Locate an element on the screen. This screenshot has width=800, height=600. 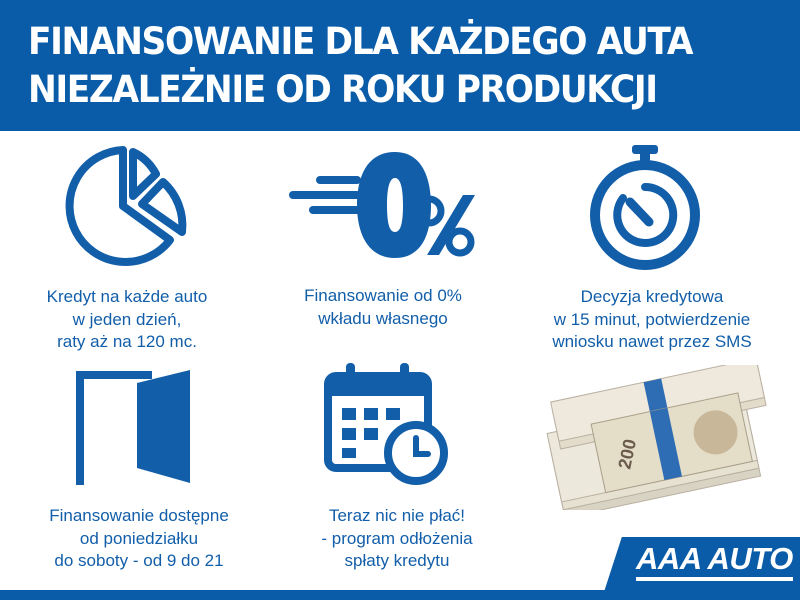
caption-line: Finansowanie dostępne is located at coordinates (139, 515).